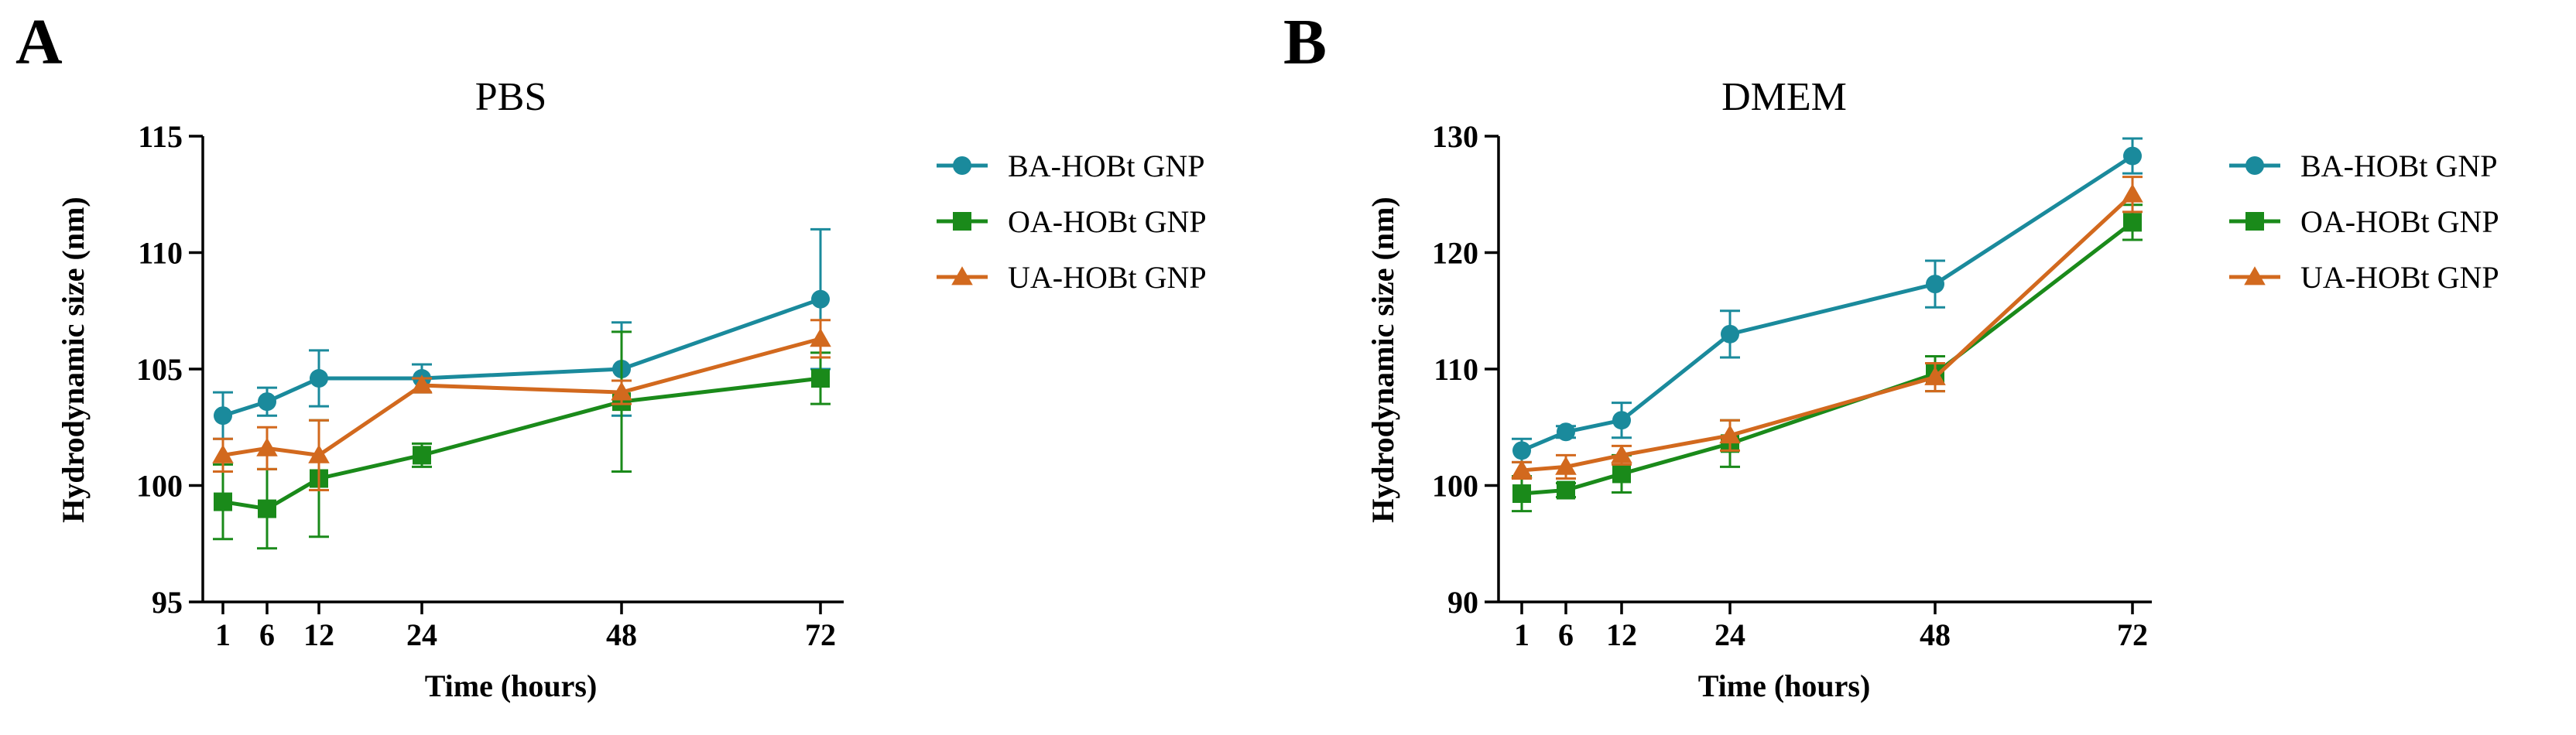  I want to click on x-axis-label-a: Time (hours), so click(512, 685).